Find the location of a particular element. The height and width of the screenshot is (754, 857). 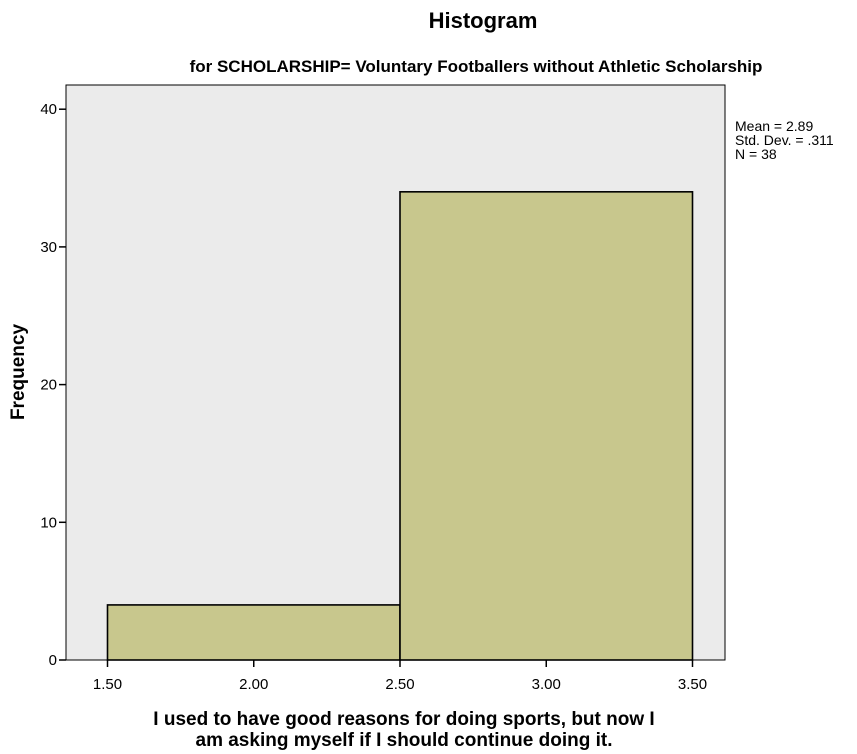

x-axis: 1.50 2.00 2.50 3.00 3.50 is located at coordinates (400, 676).